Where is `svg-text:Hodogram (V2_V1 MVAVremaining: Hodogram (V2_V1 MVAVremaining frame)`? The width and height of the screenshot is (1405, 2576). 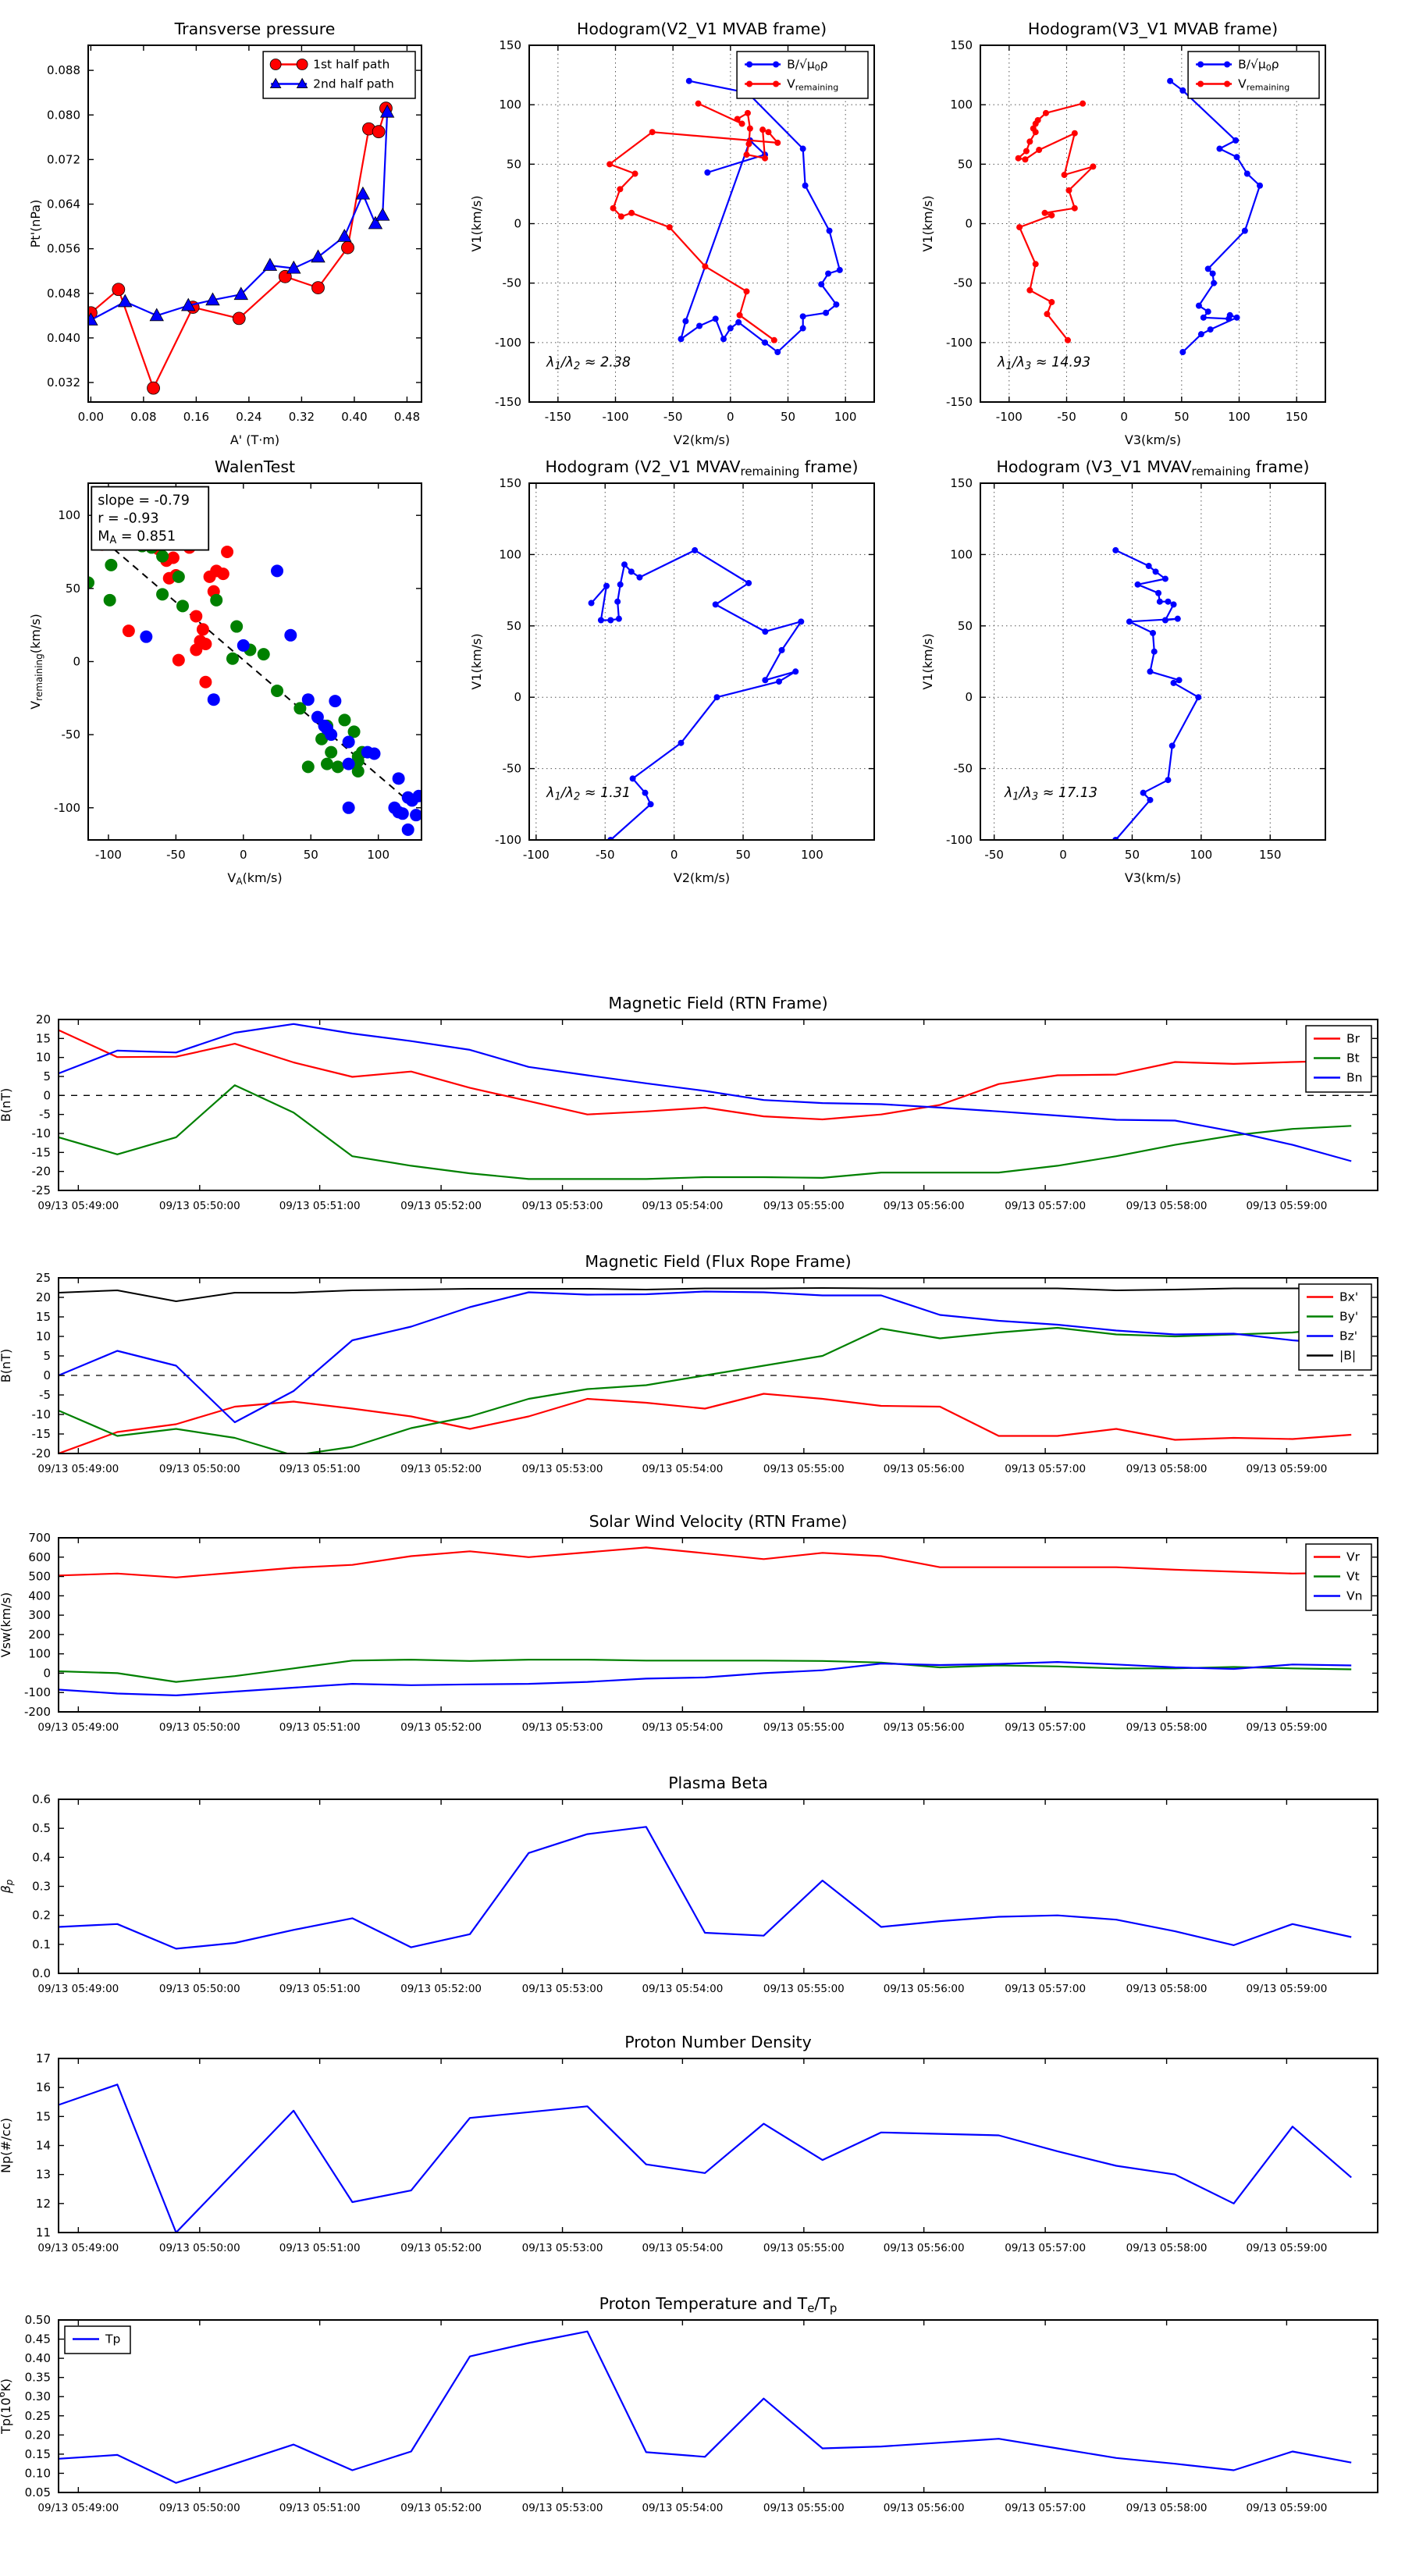
svg-text:Hodogram (V2_V1 MVAVremaining: Hodogram (V2_V1 MVAVremaining frame) is located at coordinates (702, 468).